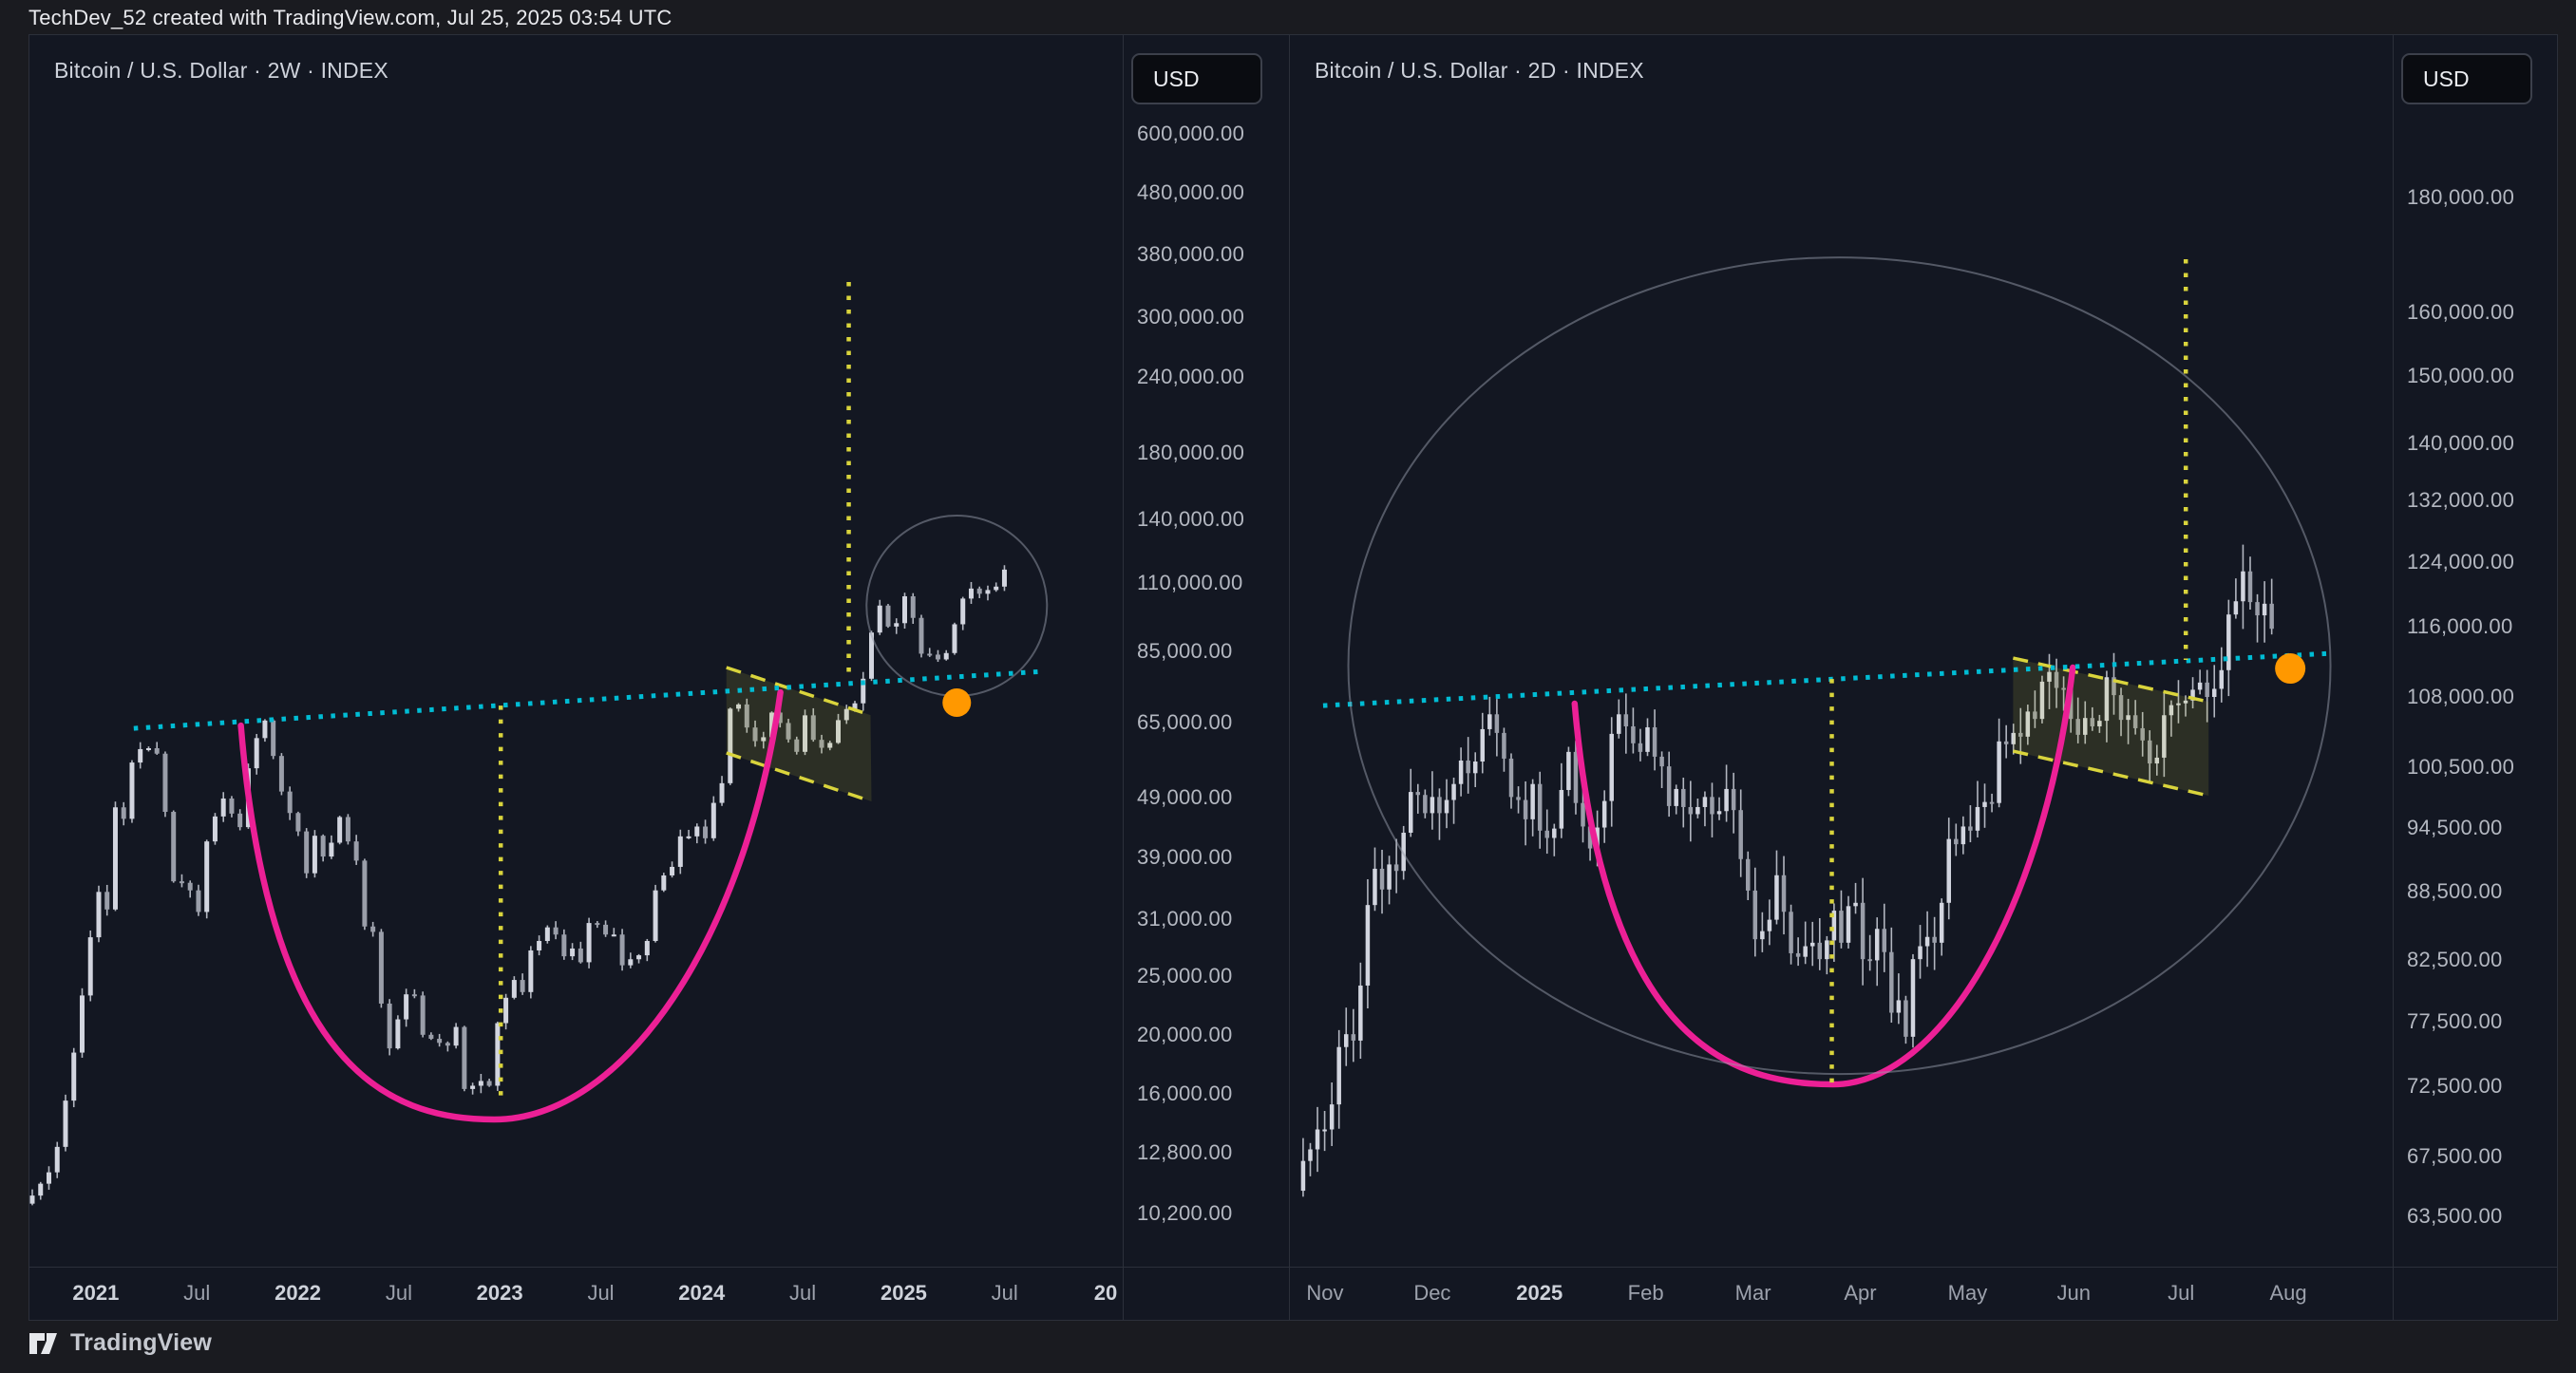  What do you see at coordinates (2455, 827) in the screenshot?
I see `price-tick: 94,500.00` at bounding box center [2455, 827].